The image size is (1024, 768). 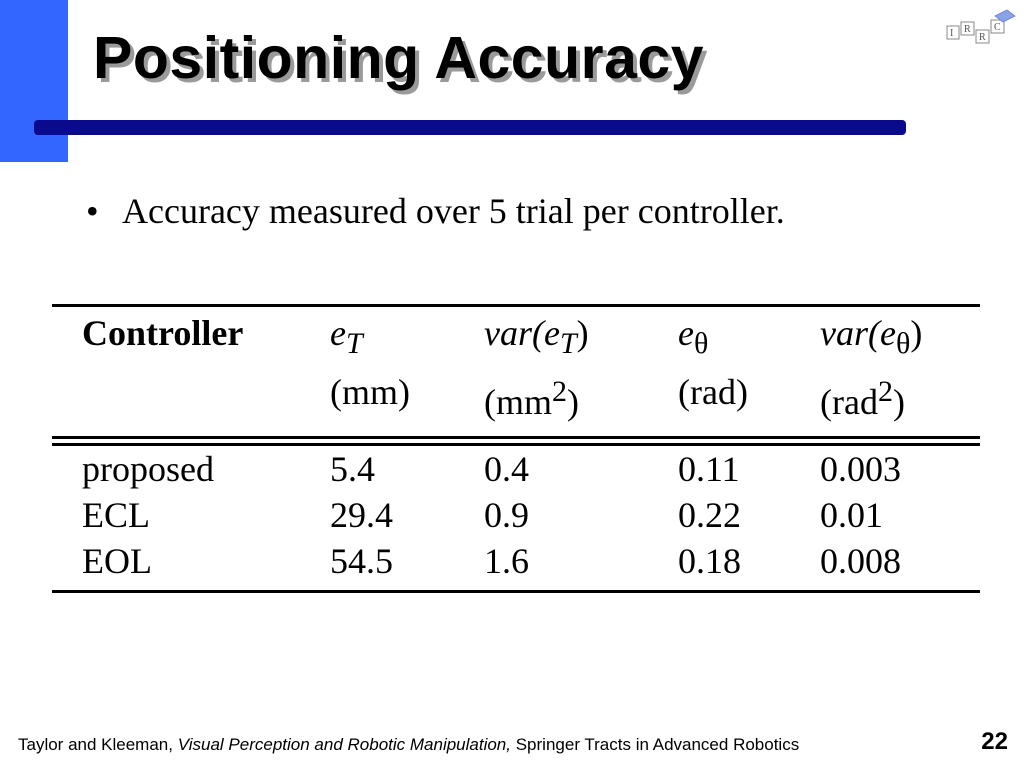 What do you see at coordinates (713, 363) in the screenshot?
I see `header-orientation-error: eθ (rad)` at bounding box center [713, 363].